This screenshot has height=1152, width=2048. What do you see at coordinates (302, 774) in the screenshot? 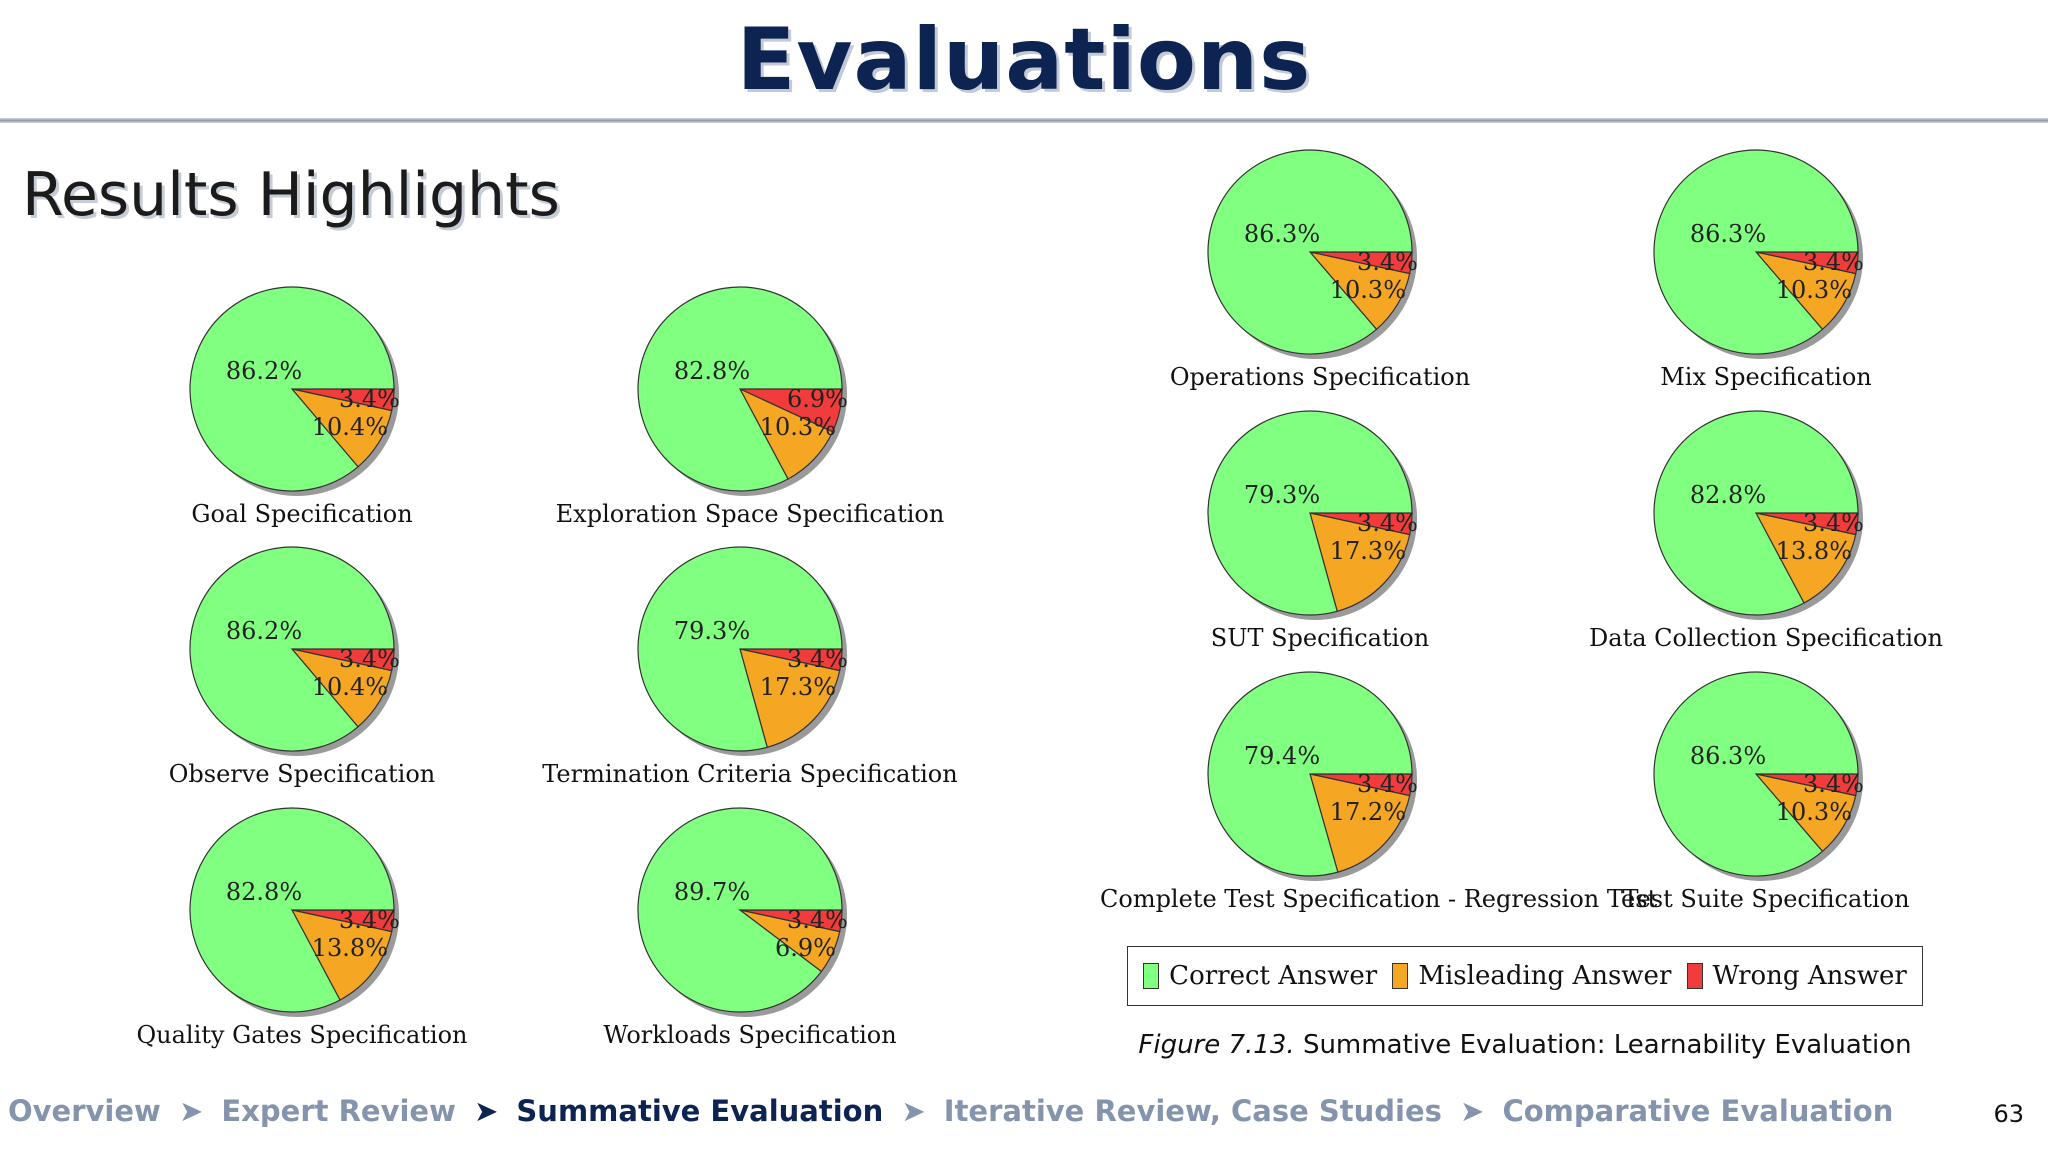
I see `pie-caption: Observe Specification` at bounding box center [302, 774].